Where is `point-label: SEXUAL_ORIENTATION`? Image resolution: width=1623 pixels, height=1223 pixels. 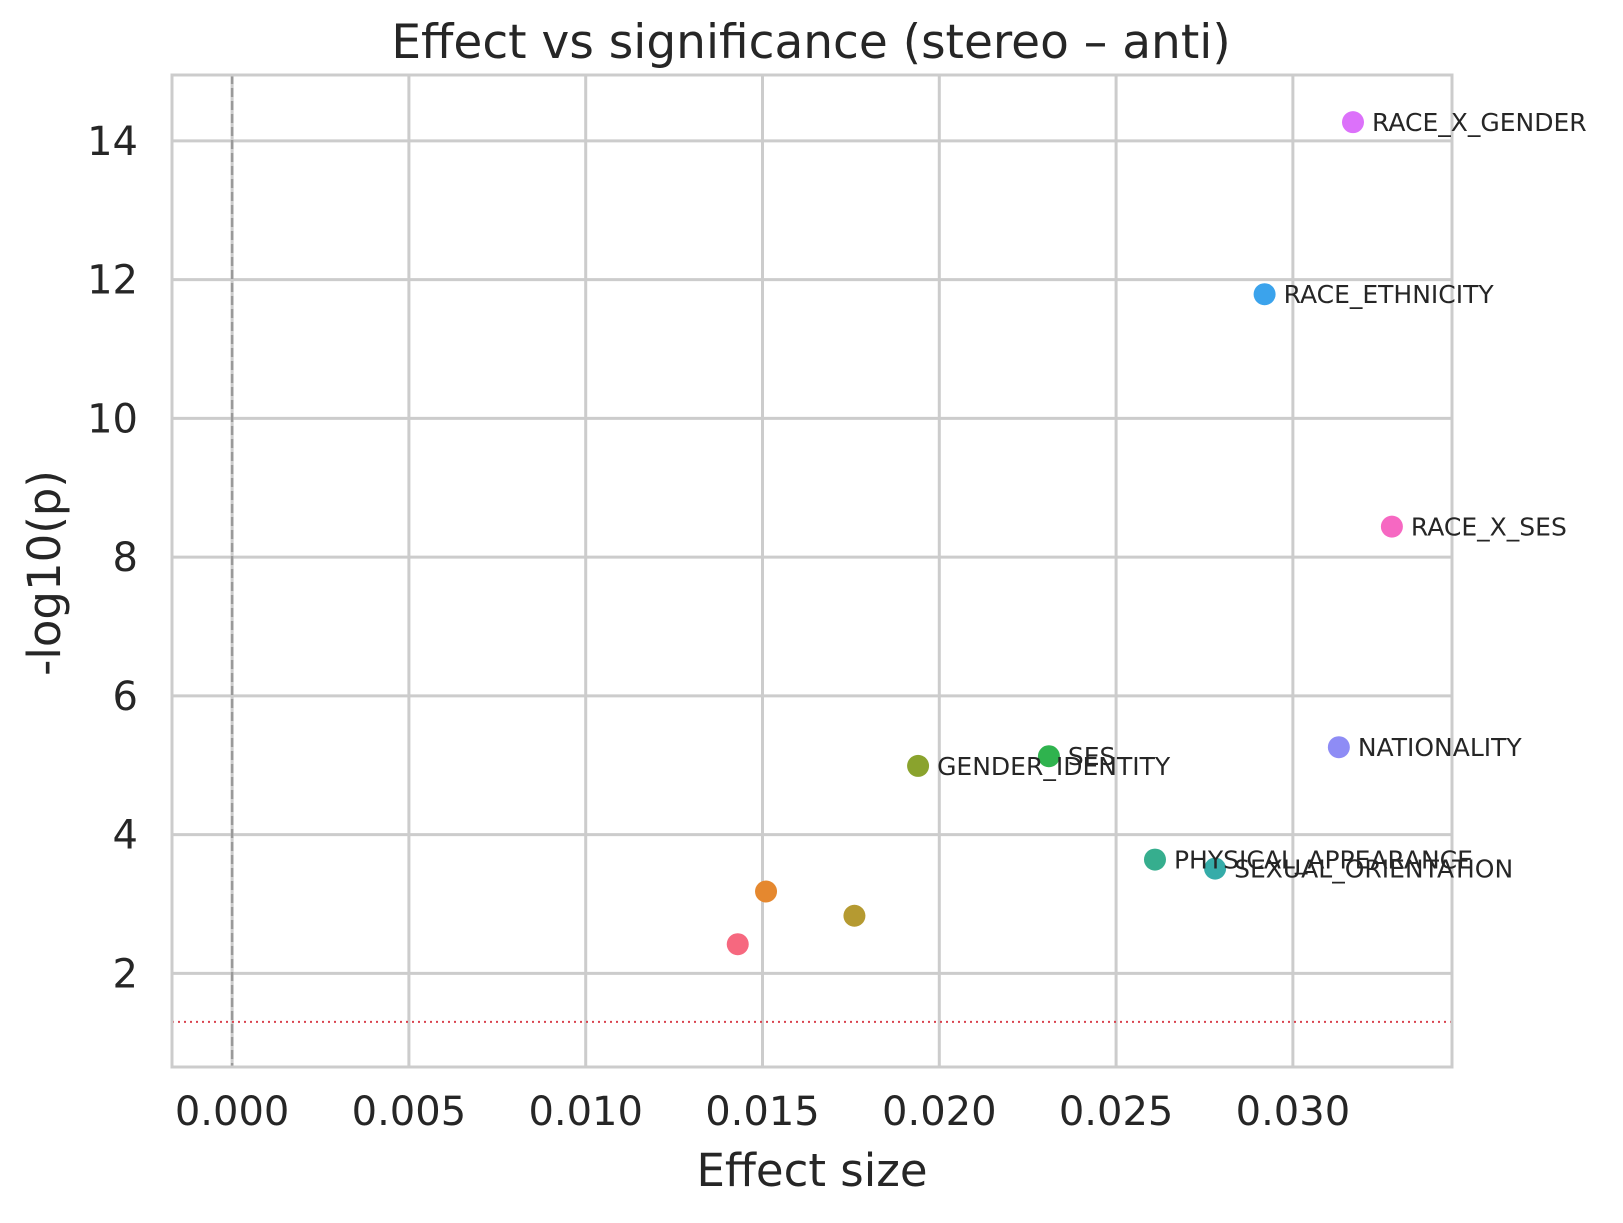
point-label: SEXUAL_ORIENTATION is located at coordinates (1373, 869).